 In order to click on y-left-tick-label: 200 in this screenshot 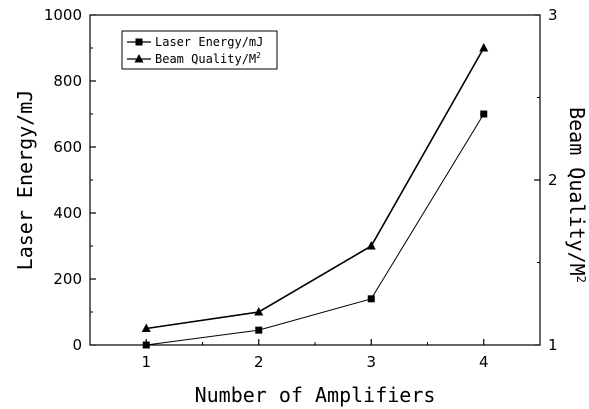, I will do `click(67, 279)`.